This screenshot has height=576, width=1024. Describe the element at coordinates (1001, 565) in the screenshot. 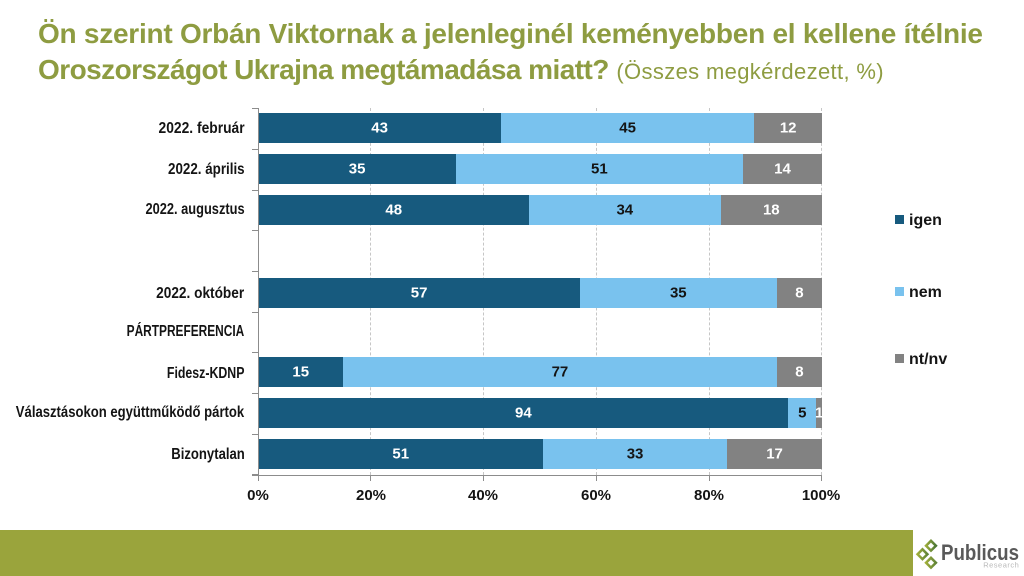

I see `svg-text: Research` at that location.